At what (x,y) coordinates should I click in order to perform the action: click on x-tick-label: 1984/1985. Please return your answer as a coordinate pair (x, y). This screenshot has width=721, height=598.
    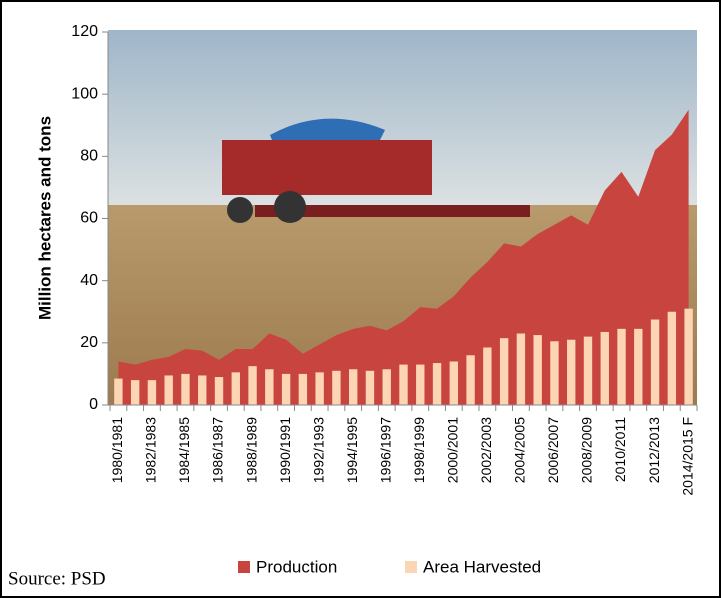
    Looking at the image, I should click on (184, 450).